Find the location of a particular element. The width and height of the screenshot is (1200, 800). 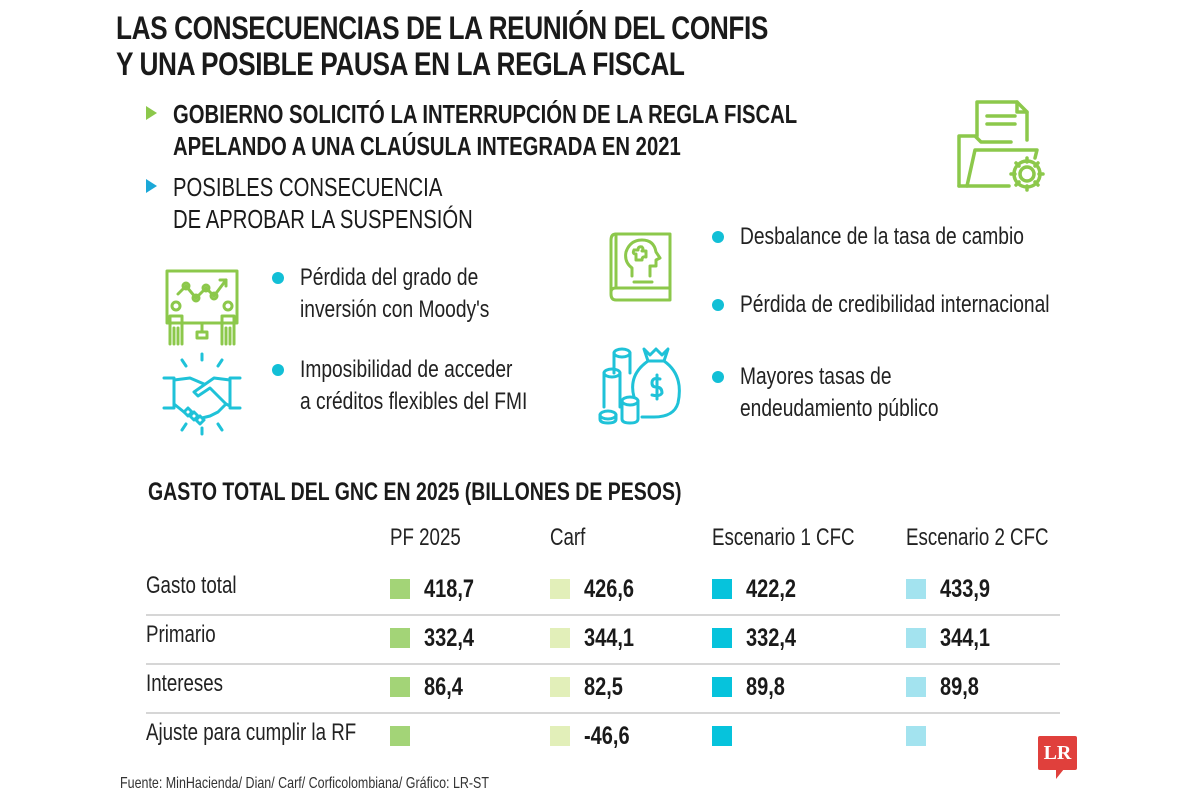

row-label-text: Ajuste para cumplir la RF is located at coordinates (251, 732).